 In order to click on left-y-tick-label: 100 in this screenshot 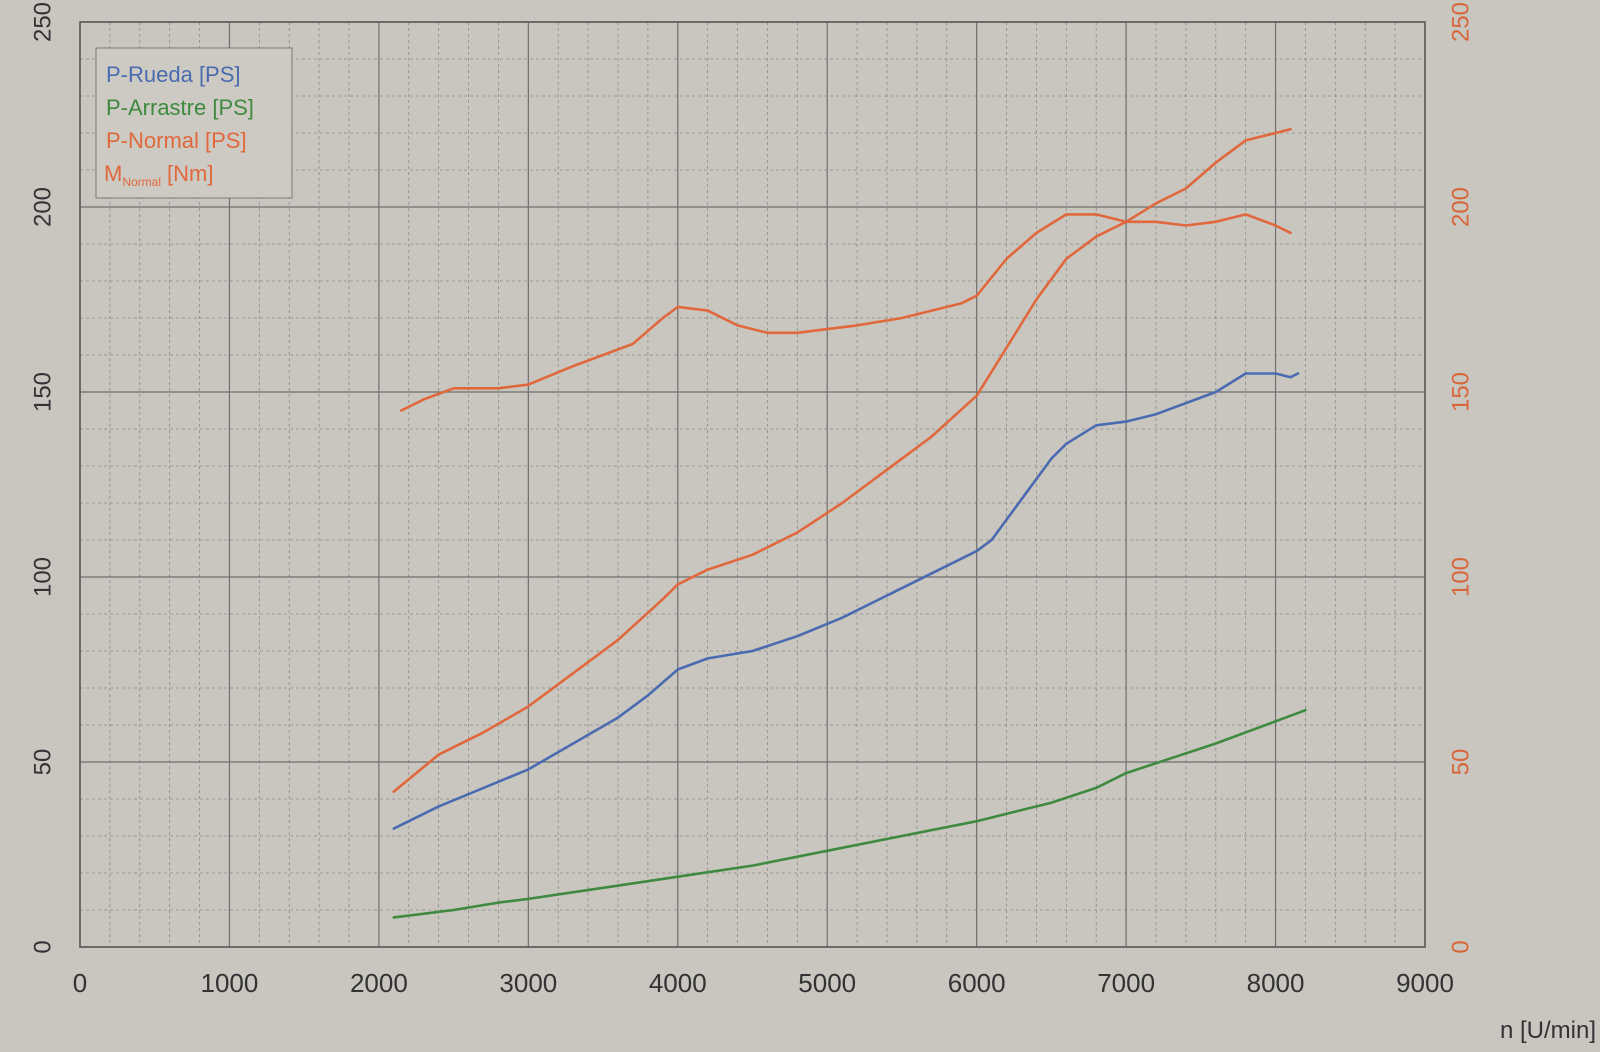, I will do `click(42, 577)`.